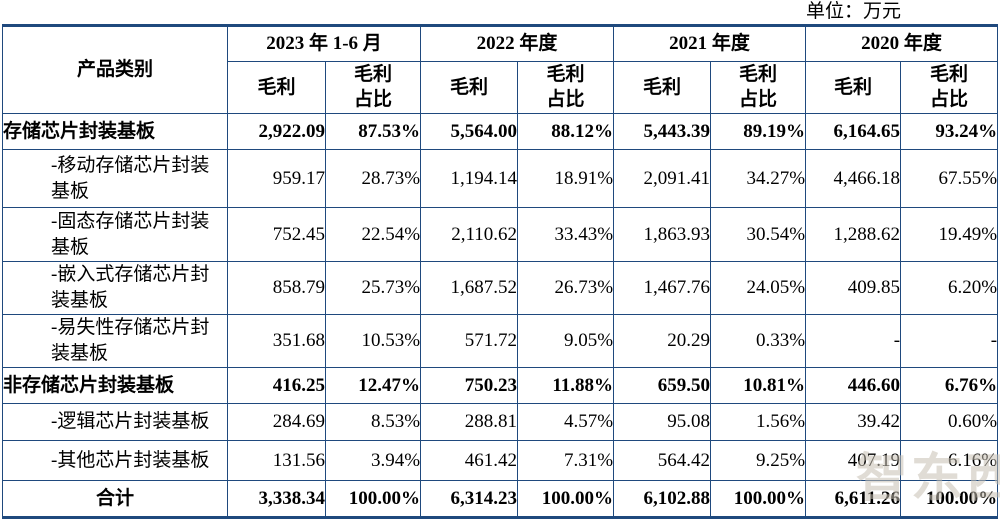 The image size is (1000, 521). What do you see at coordinates (566, 178) in the screenshot?
I see `cell-value: 18.91%` at bounding box center [566, 178].